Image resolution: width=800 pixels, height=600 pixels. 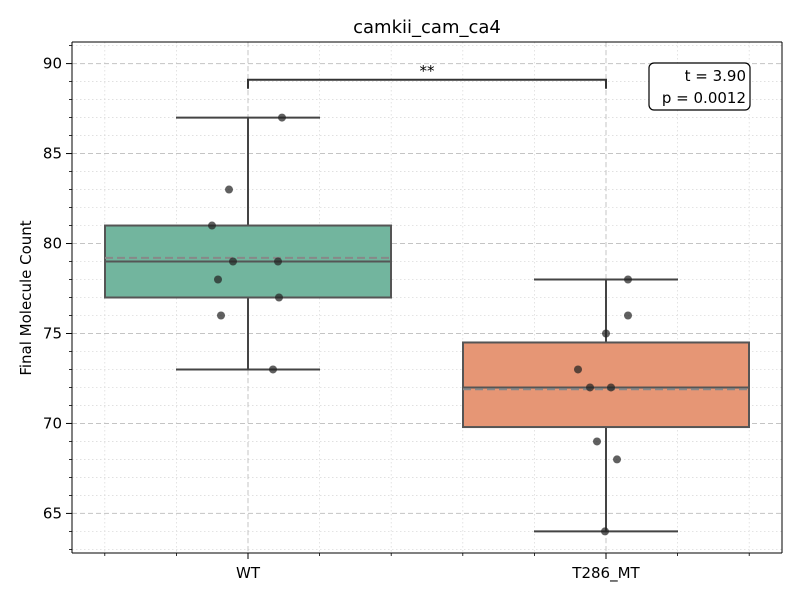 I want to click on chart-title: camkii_cam_ca4, so click(x=427, y=27).